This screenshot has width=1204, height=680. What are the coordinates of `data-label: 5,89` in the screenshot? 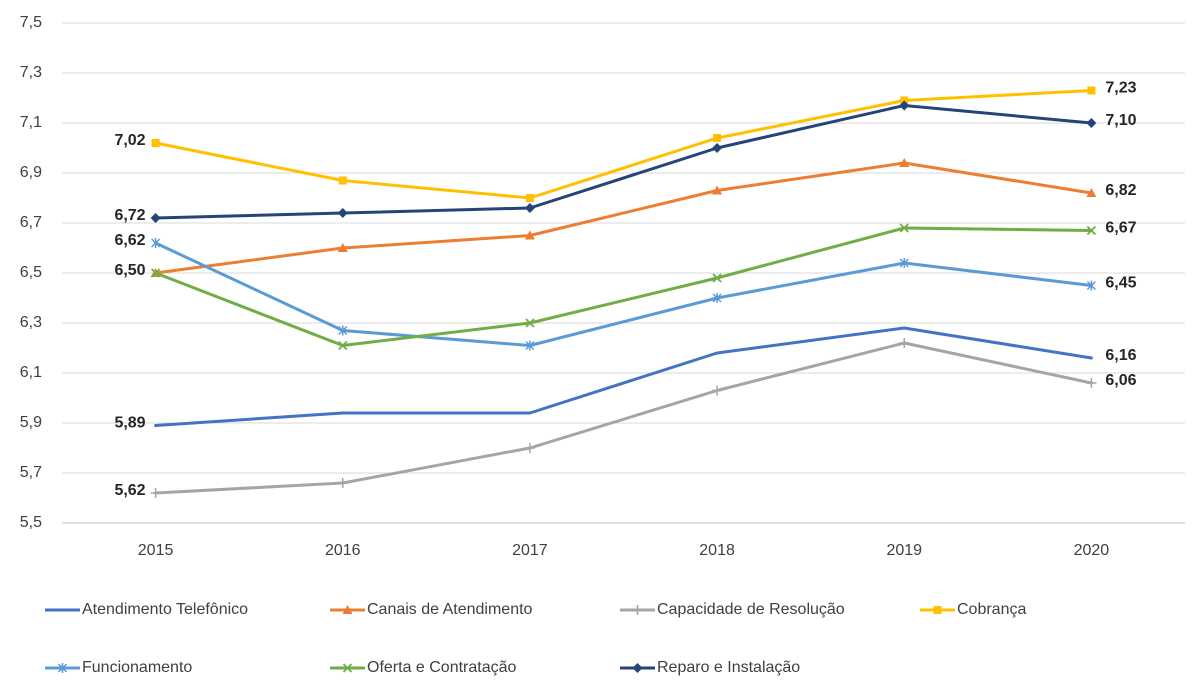 It's located at (129, 423).